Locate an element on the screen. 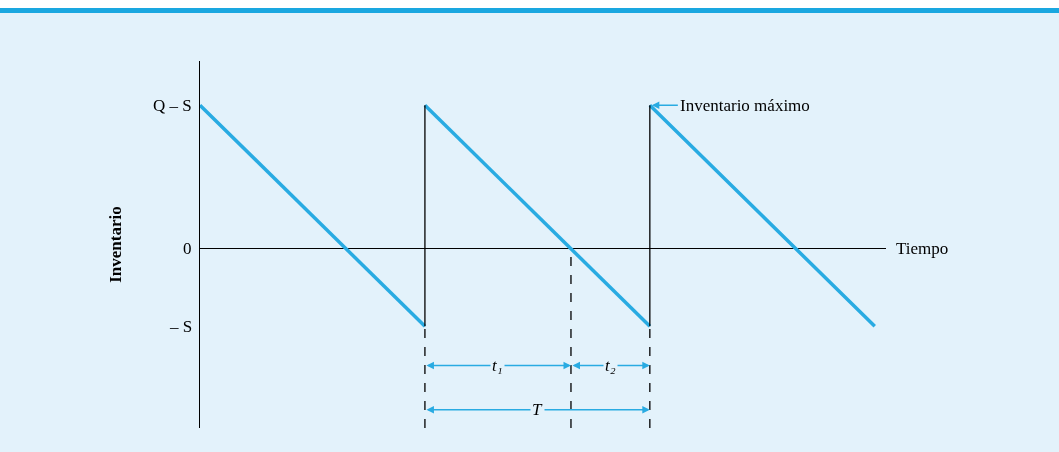  x-axis-title: Tiempo is located at coordinates (922, 248).